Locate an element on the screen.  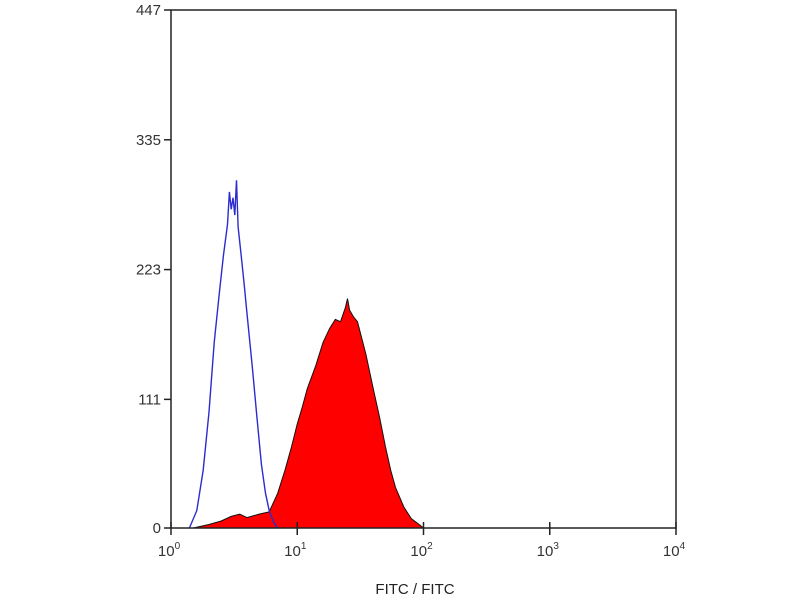
y-tick-label: 111 is located at coordinates (149, 399).